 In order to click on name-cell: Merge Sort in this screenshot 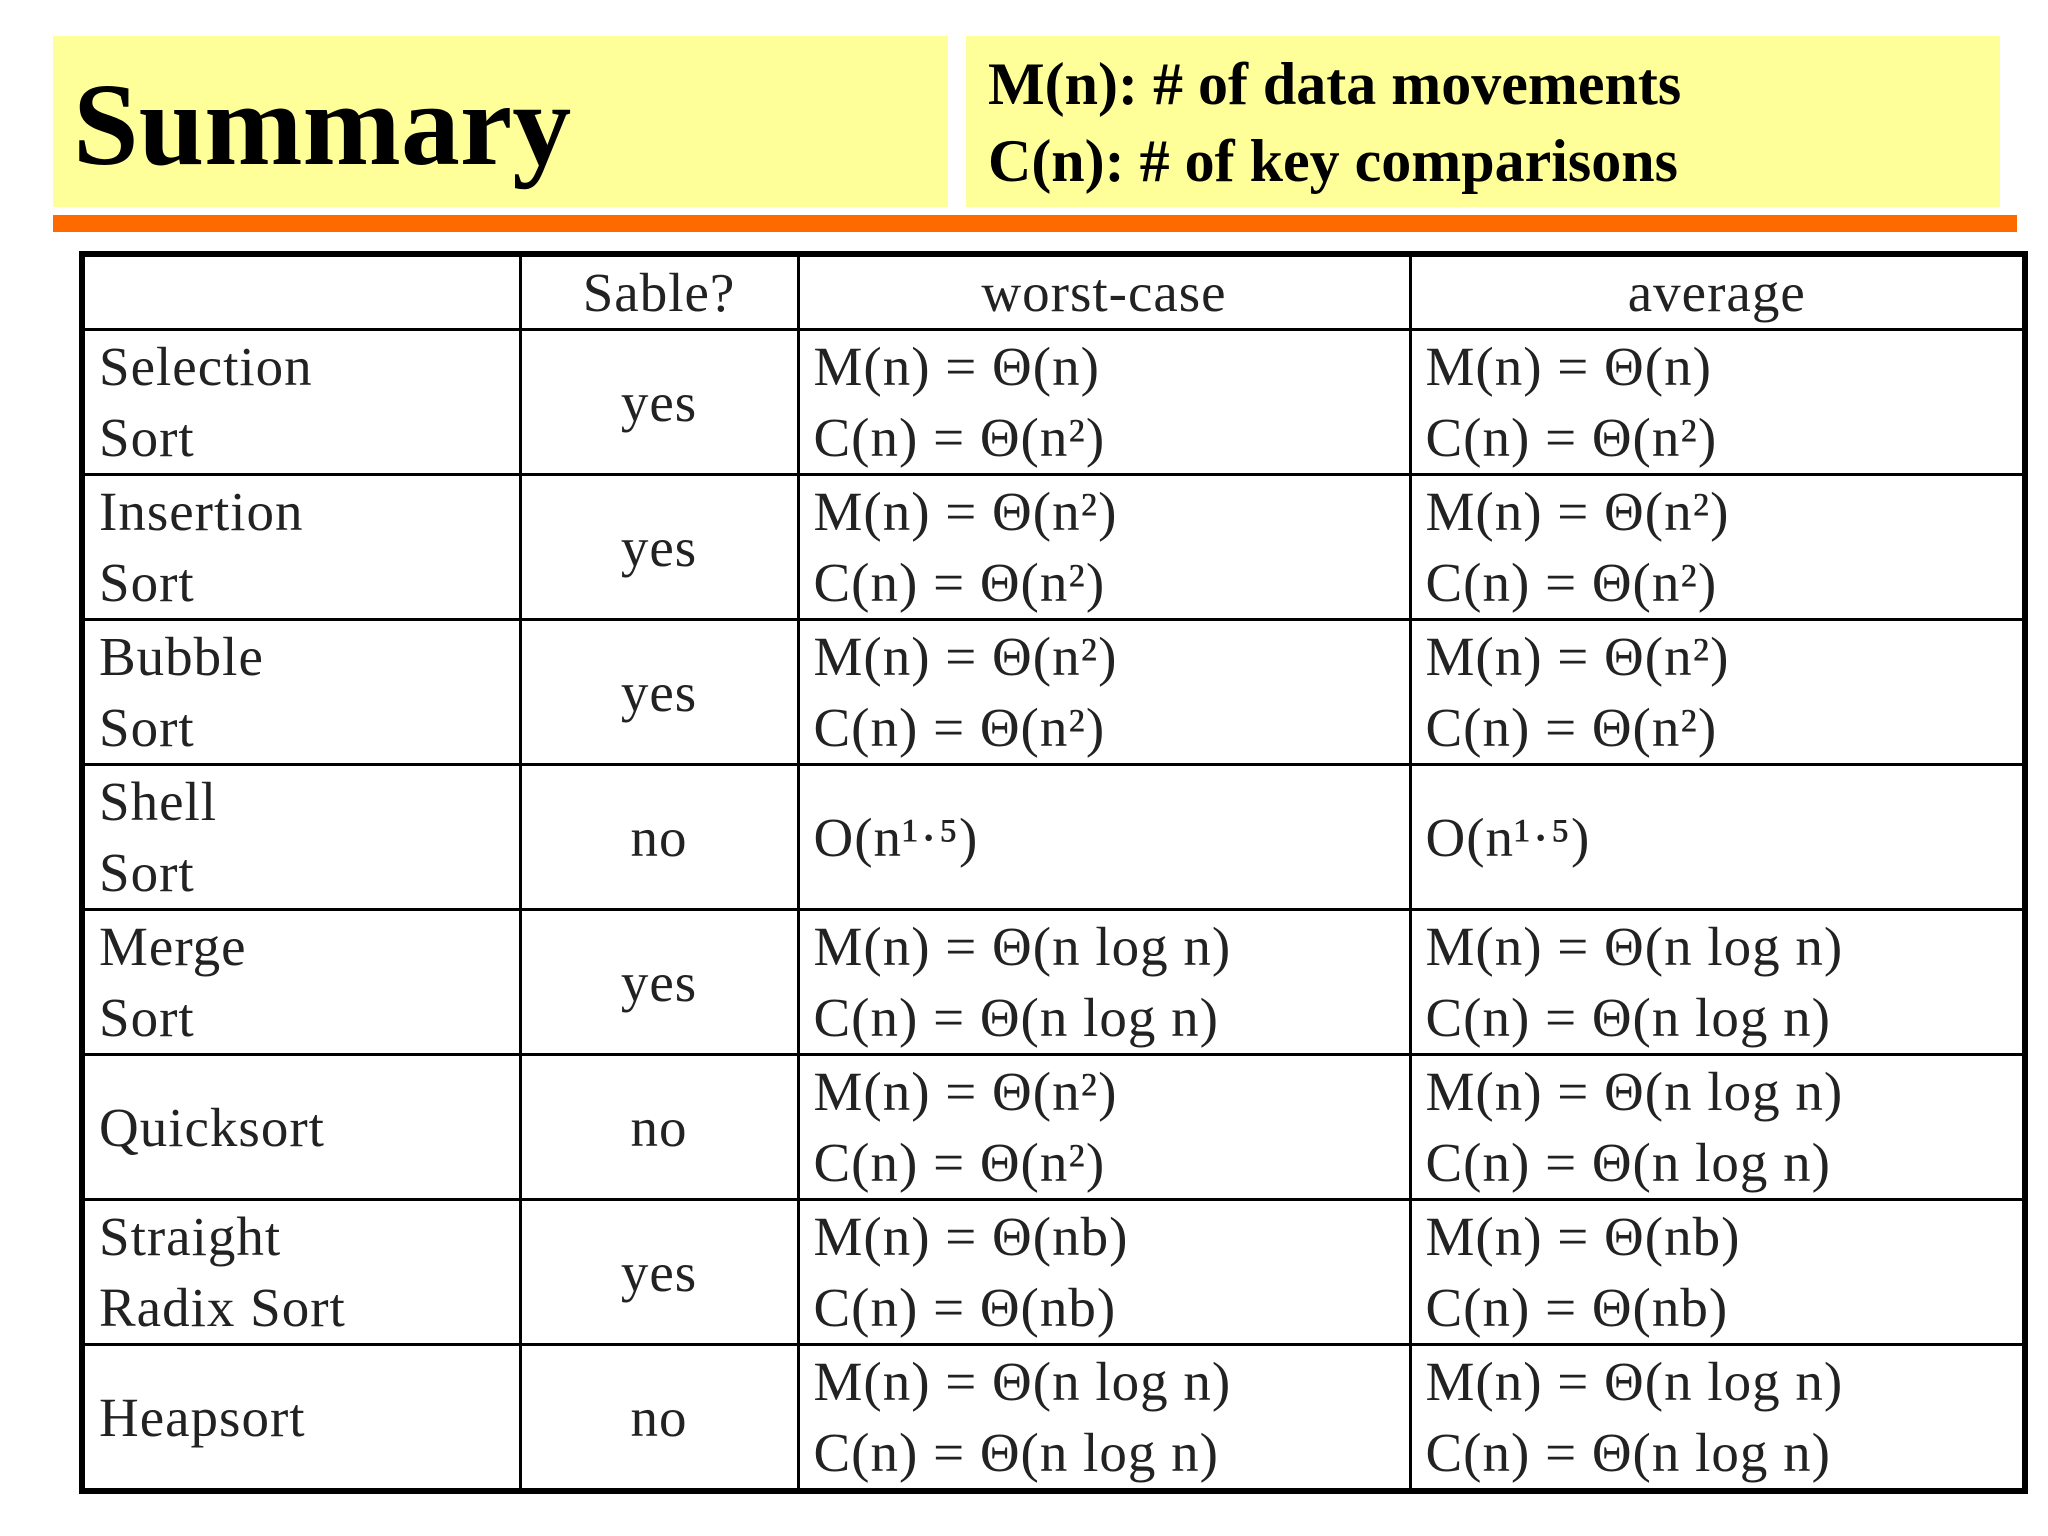, I will do `click(301, 982)`.